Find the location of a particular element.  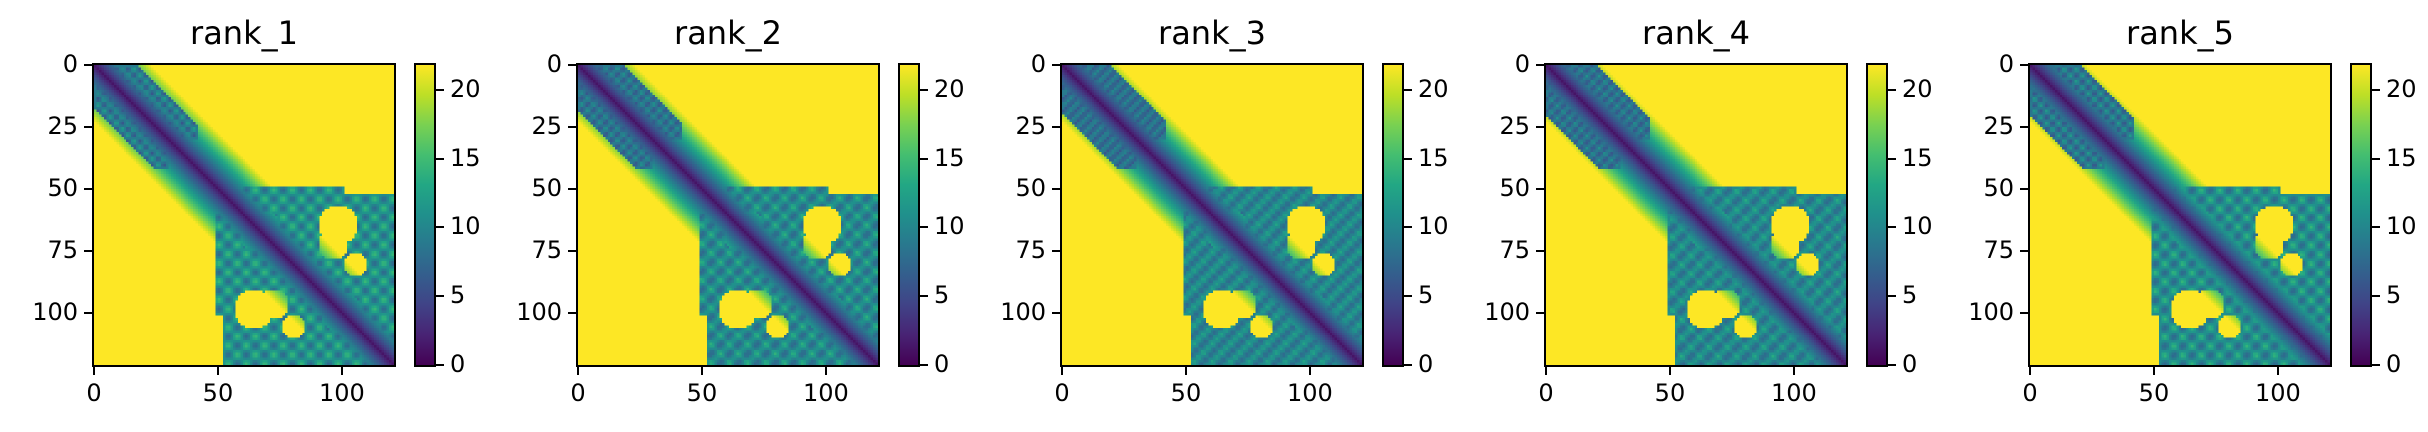

panel-title: rank_2 is located at coordinates (728, 33).